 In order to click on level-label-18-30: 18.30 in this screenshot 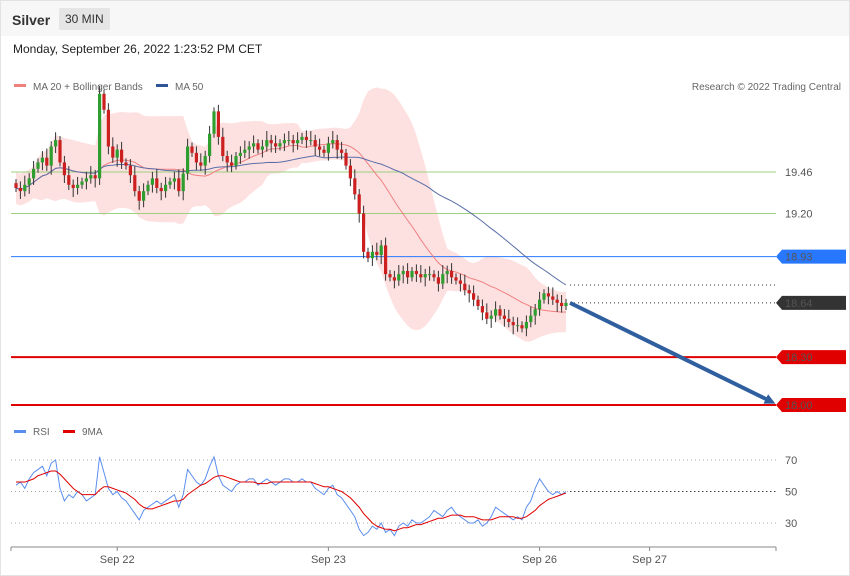, I will do `click(799, 358)`.